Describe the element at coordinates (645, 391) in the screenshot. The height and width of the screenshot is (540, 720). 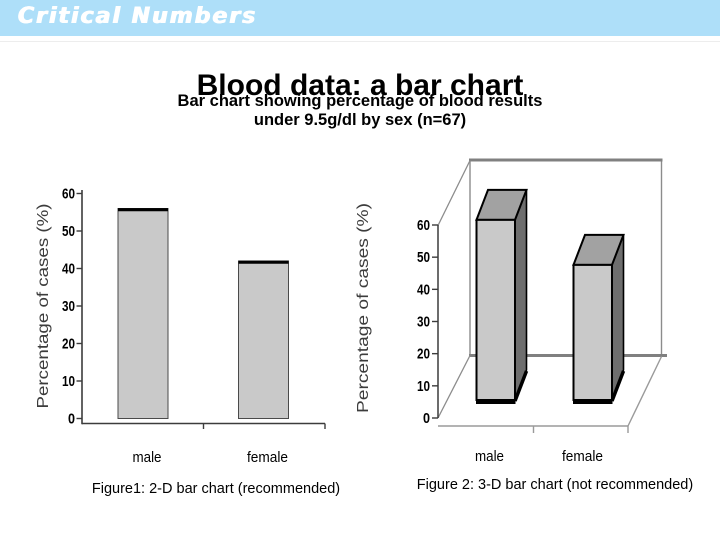
I see `floor-right-edge` at that location.